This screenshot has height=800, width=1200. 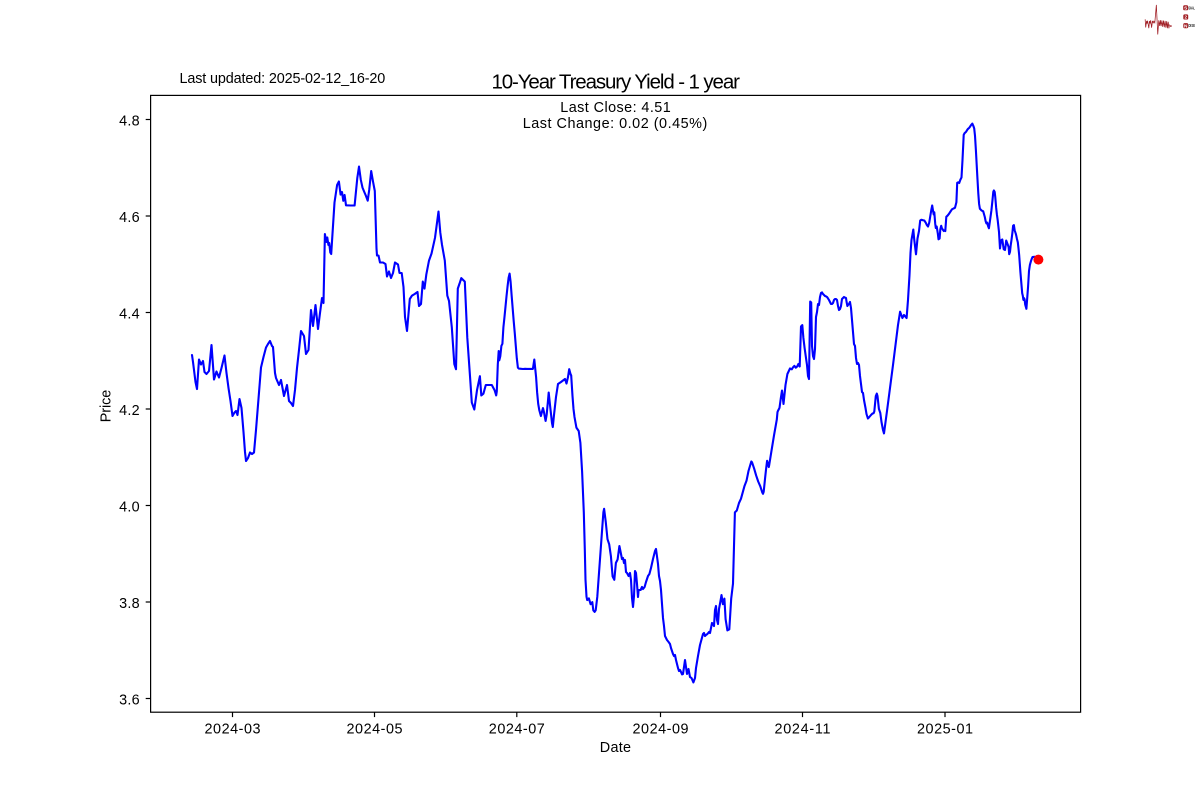 What do you see at coordinates (615, 124) in the screenshot?
I see `svg-text: Last Change: 0.02 (0.45%)` at bounding box center [615, 124].